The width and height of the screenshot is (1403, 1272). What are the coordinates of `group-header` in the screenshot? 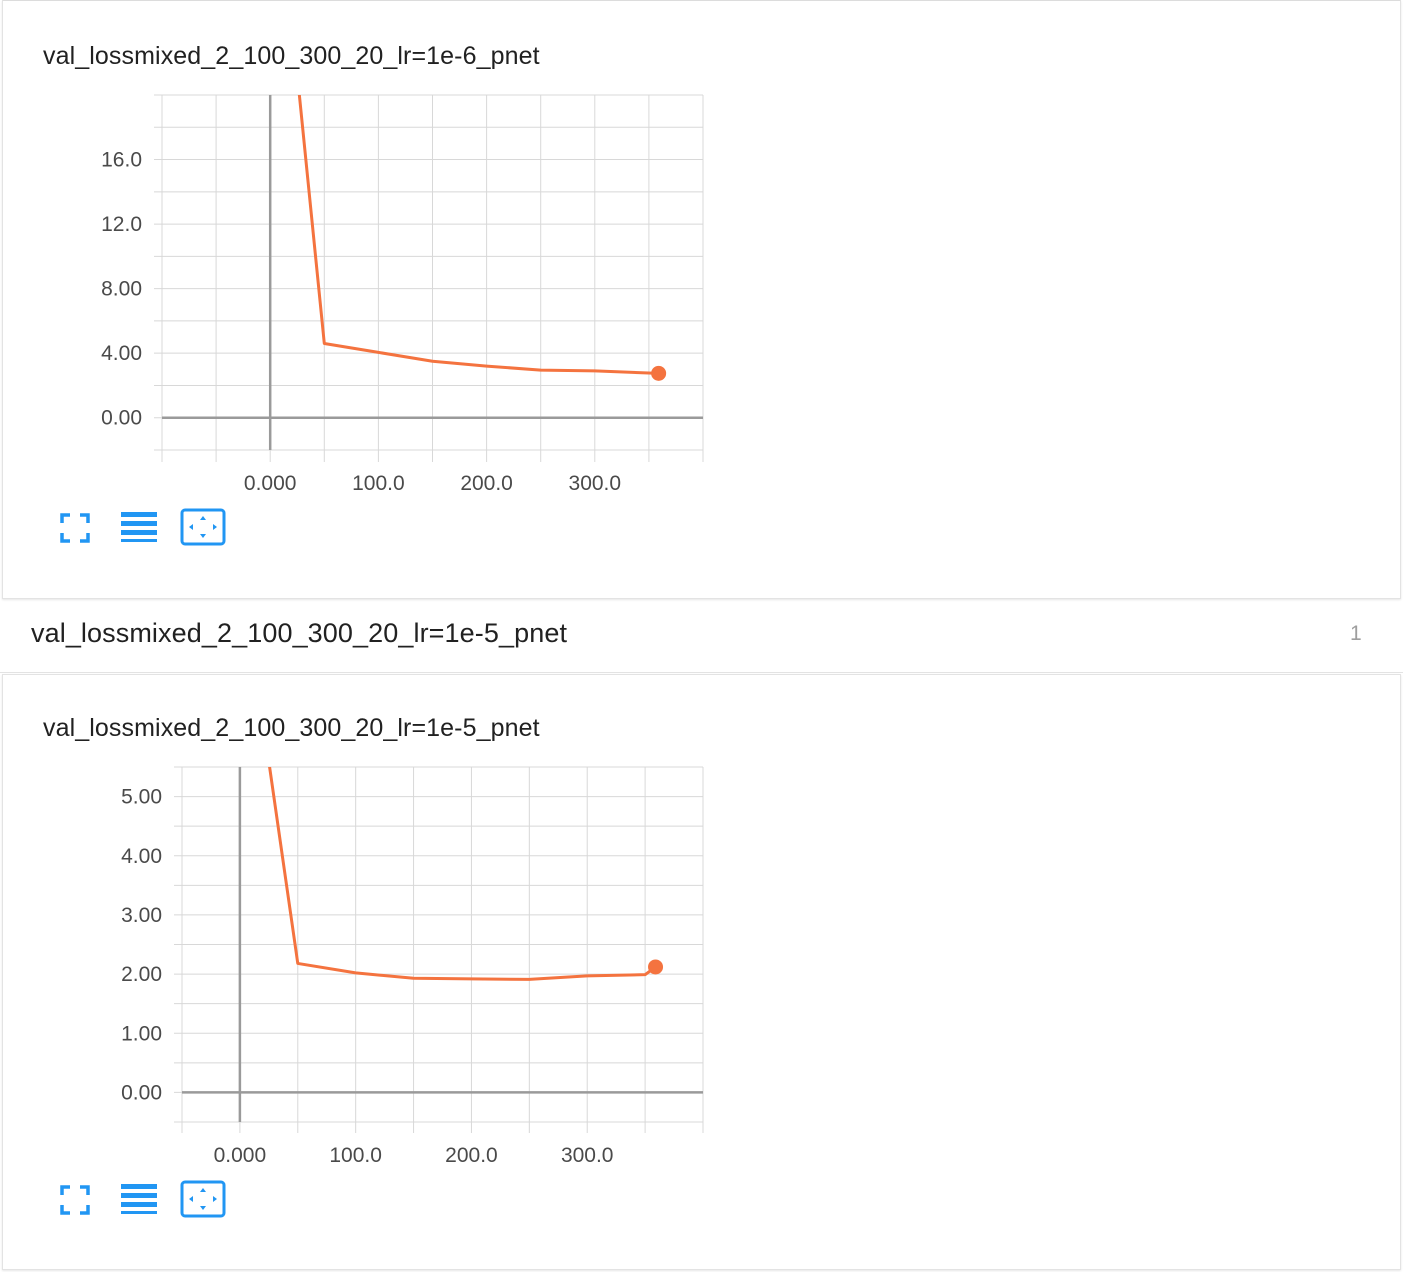 It's located at (701, 637).